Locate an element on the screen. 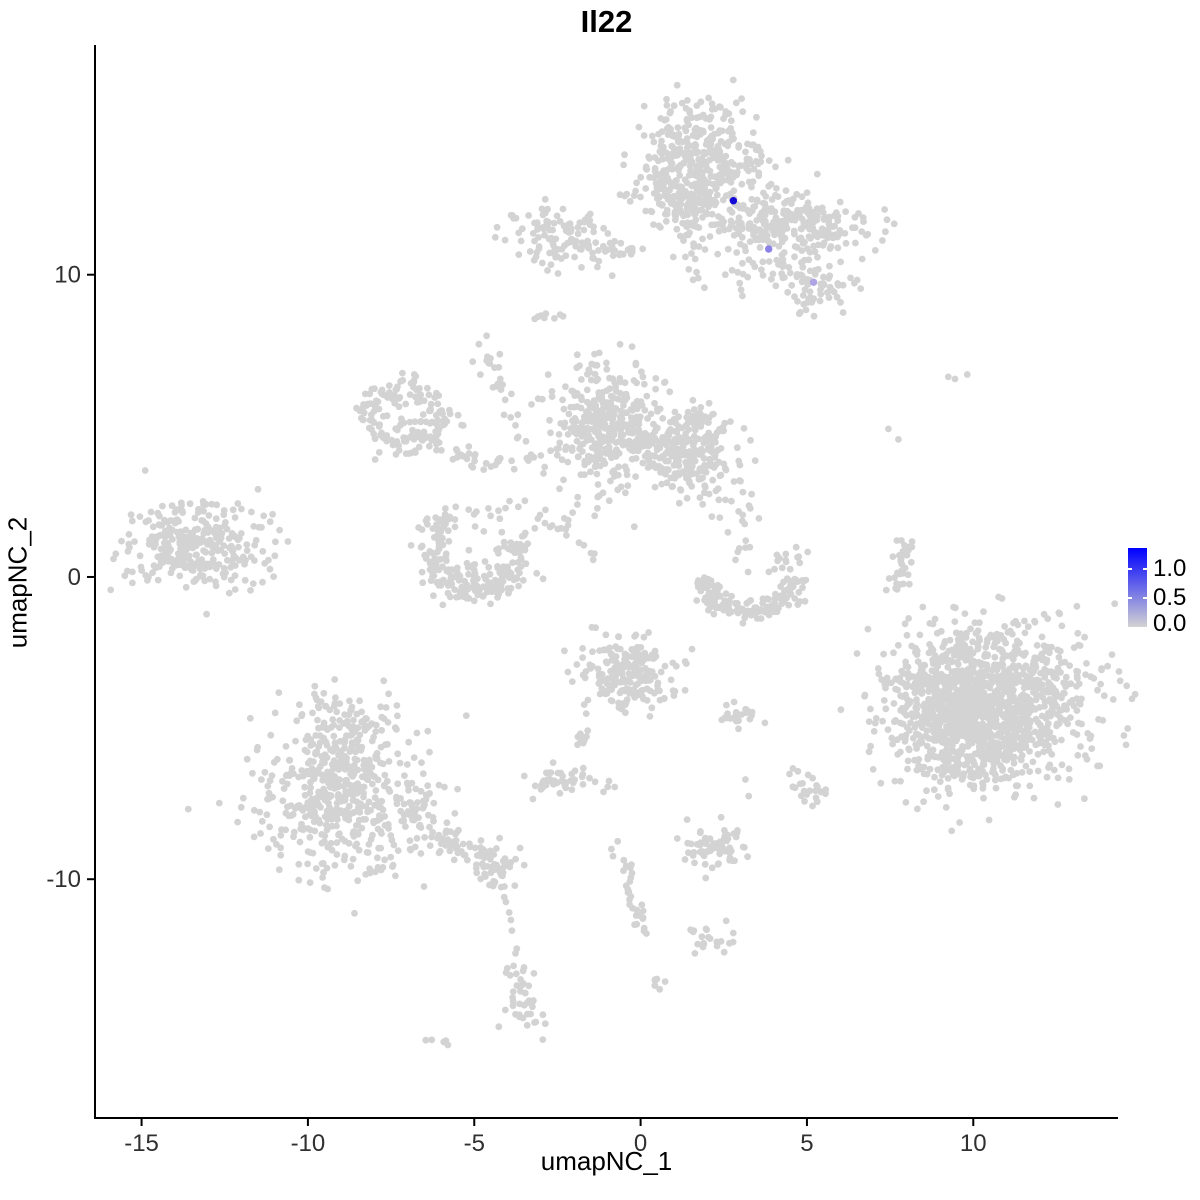 This screenshot has height=1200, width=1200. chart-title: Il22 is located at coordinates (606, 21).